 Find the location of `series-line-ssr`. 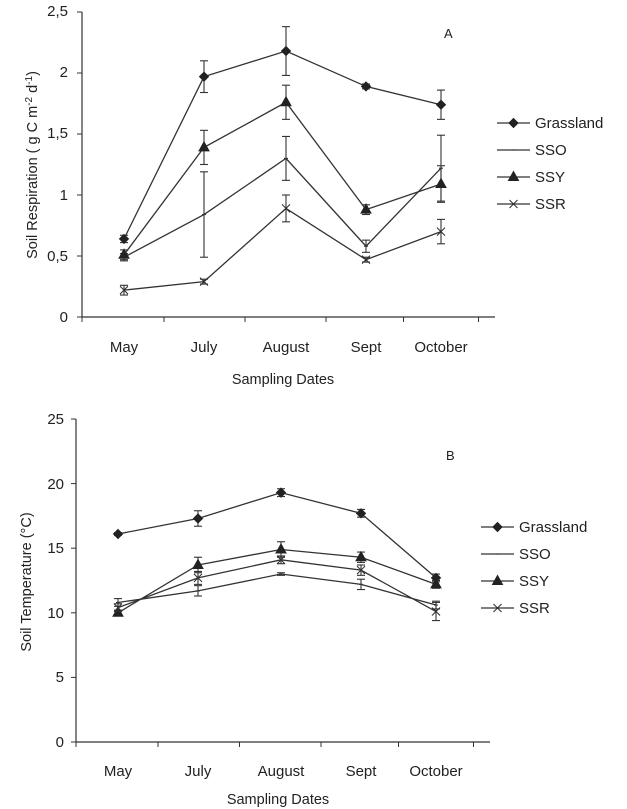

series-line-ssr is located at coordinates (282, 249).